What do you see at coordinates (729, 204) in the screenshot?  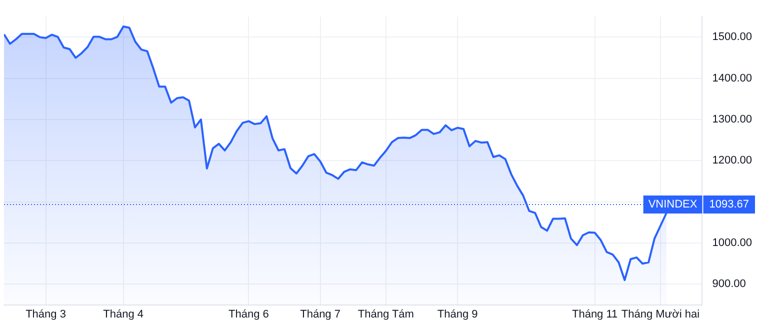 I see `text: 1093.67` at bounding box center [729, 204].